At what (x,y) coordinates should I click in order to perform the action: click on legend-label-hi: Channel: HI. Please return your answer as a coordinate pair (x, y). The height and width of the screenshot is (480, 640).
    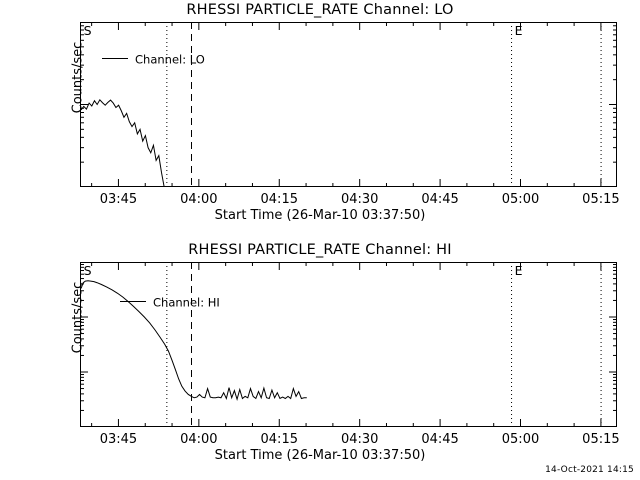
    Looking at the image, I should click on (186, 302).